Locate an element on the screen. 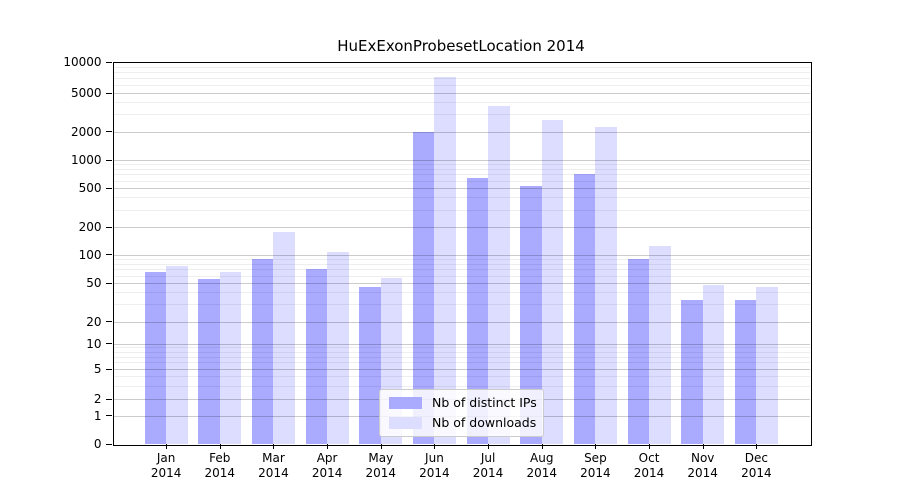 Image resolution: width=900 pixels, height=500 pixels. x-tick-label-oct: Oct 2014 is located at coordinates (649, 465).